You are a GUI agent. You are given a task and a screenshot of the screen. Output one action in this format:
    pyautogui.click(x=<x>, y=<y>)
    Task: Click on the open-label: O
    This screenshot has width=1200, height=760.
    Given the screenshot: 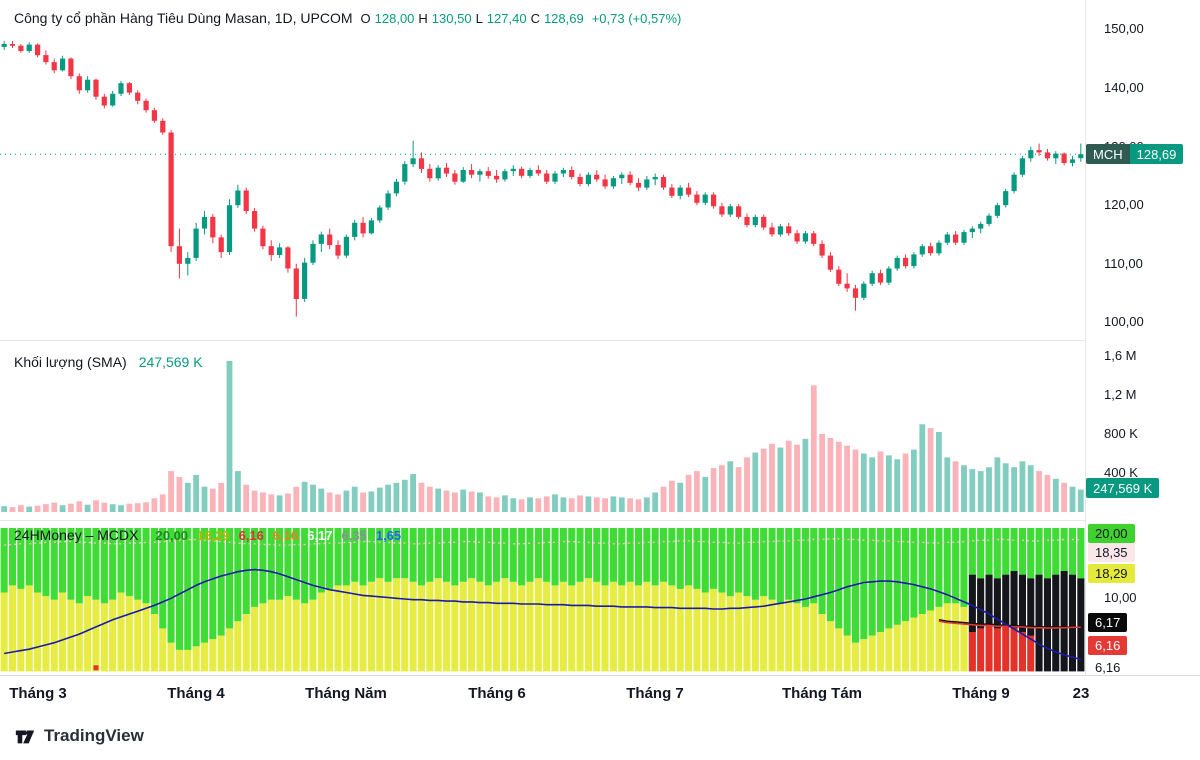 What is the action you would take?
    pyautogui.click(x=365, y=18)
    